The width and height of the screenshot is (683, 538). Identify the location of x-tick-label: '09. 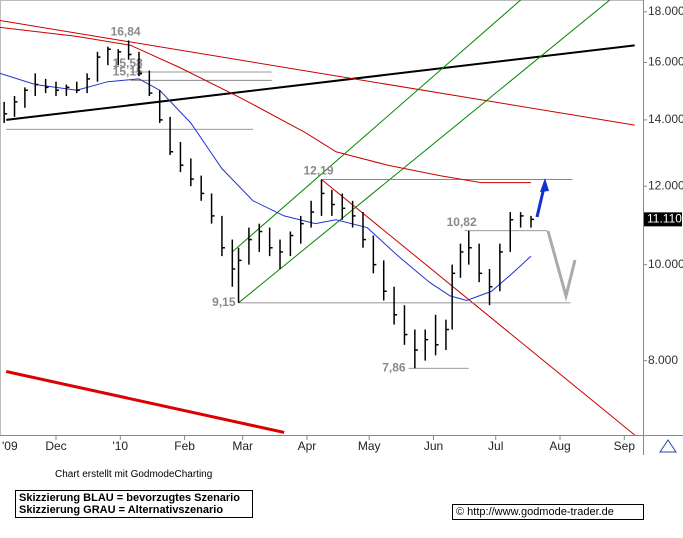
(10, 446).